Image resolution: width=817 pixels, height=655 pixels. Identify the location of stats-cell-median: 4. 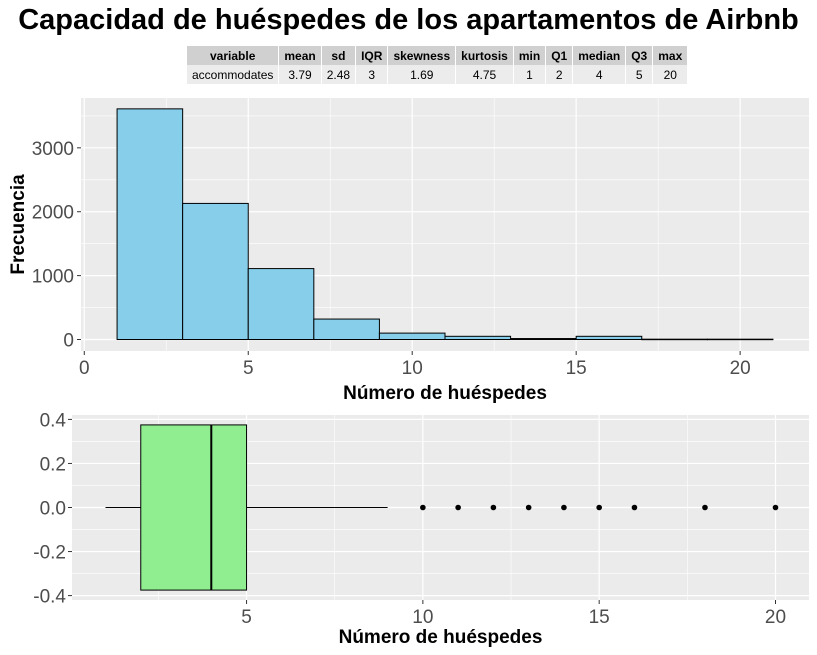
(599, 74).